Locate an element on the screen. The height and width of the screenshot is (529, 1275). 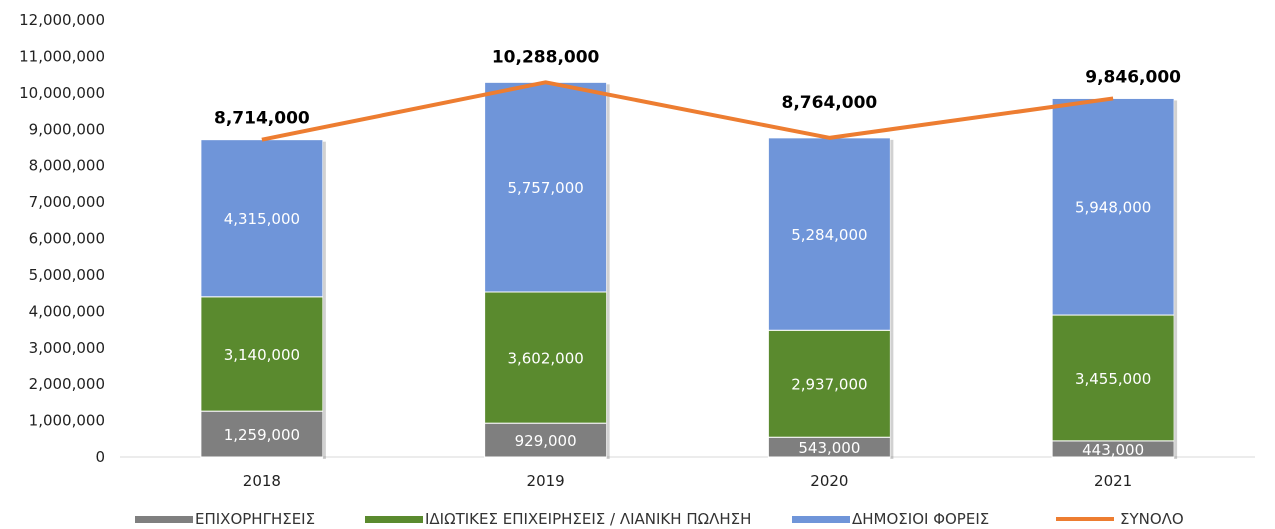
y-tick-label: 12,000,000 is located at coordinates (62, 20).